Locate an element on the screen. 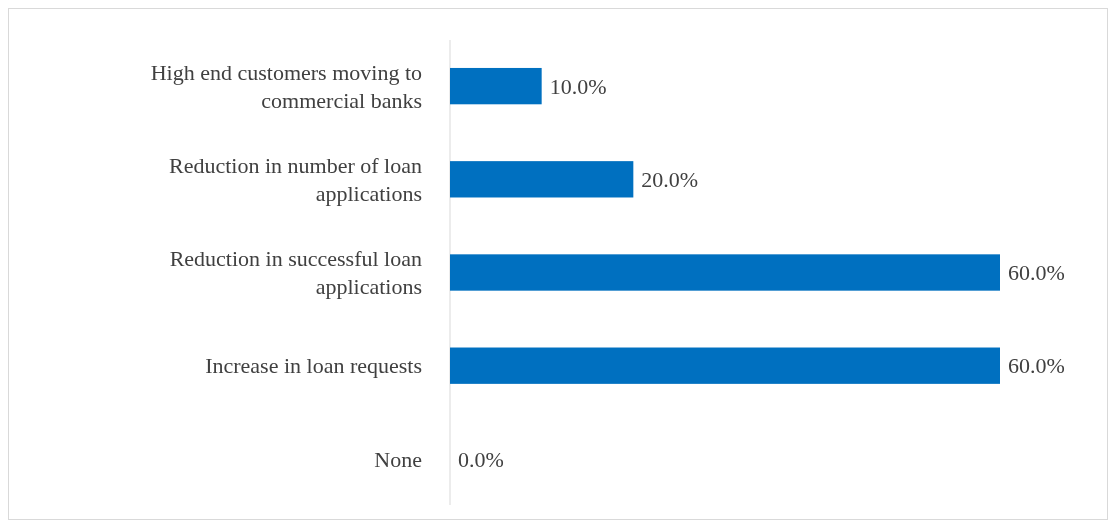 This screenshot has width=1116, height=528. y-tick-label: Reduction in successful loan applications is located at coordinates (295, 273).